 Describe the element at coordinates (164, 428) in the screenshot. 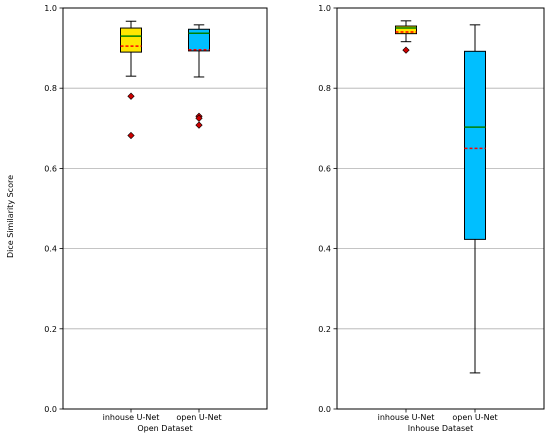

I see `x-axis-label: Open Dataset` at that location.